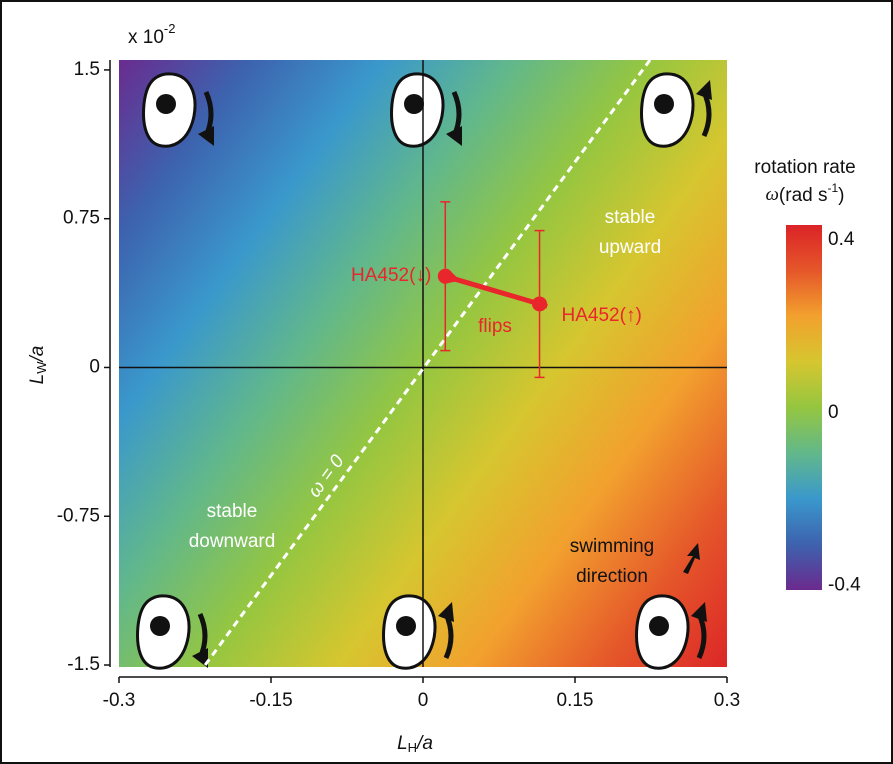 This screenshot has height=764, width=893. I want to click on point-label: HA452(↓), so click(391, 275).